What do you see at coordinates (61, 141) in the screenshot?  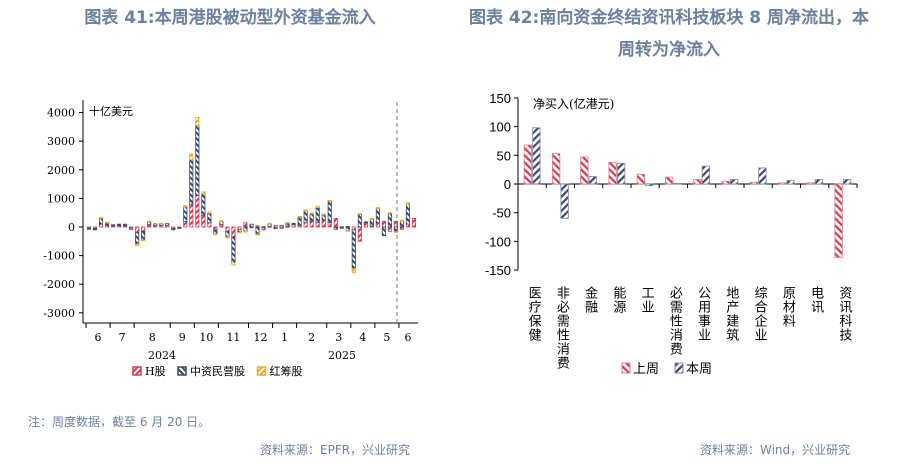 I see `y-tick-label: 3000` at bounding box center [61, 141].